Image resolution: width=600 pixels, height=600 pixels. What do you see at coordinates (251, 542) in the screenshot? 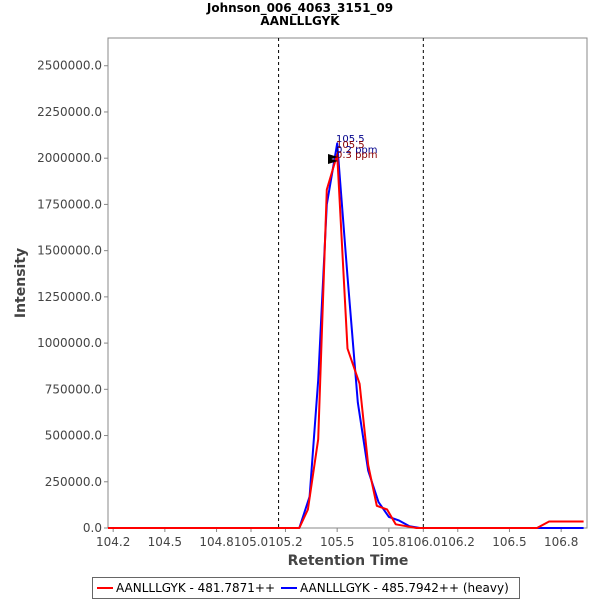
I see `x-tick-label: 105.0` at bounding box center [251, 542].